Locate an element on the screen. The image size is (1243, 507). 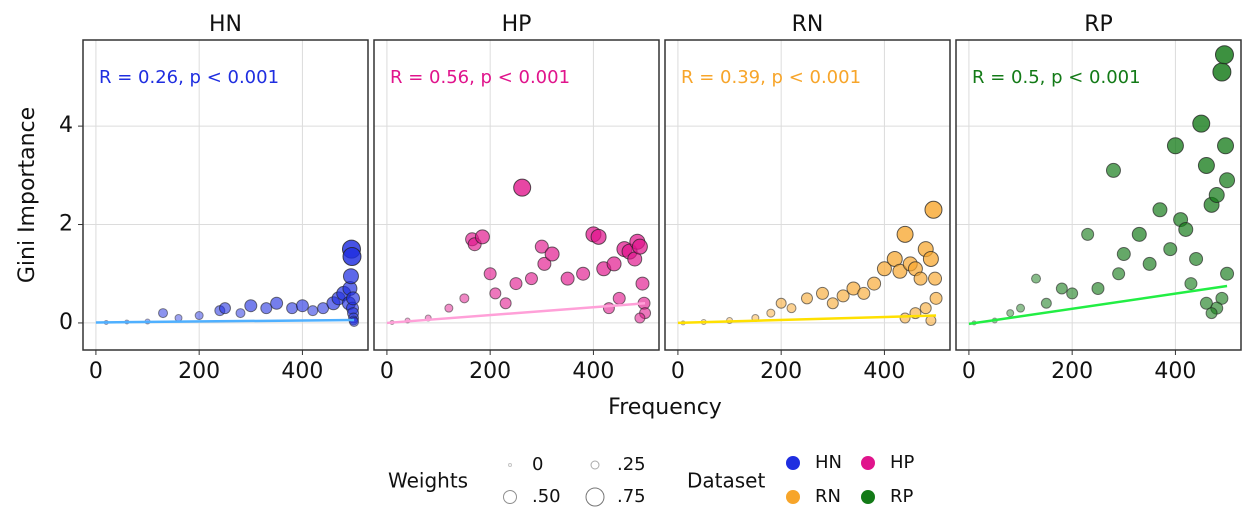
x-axis-label: Frequency is located at coordinates (665, 407).